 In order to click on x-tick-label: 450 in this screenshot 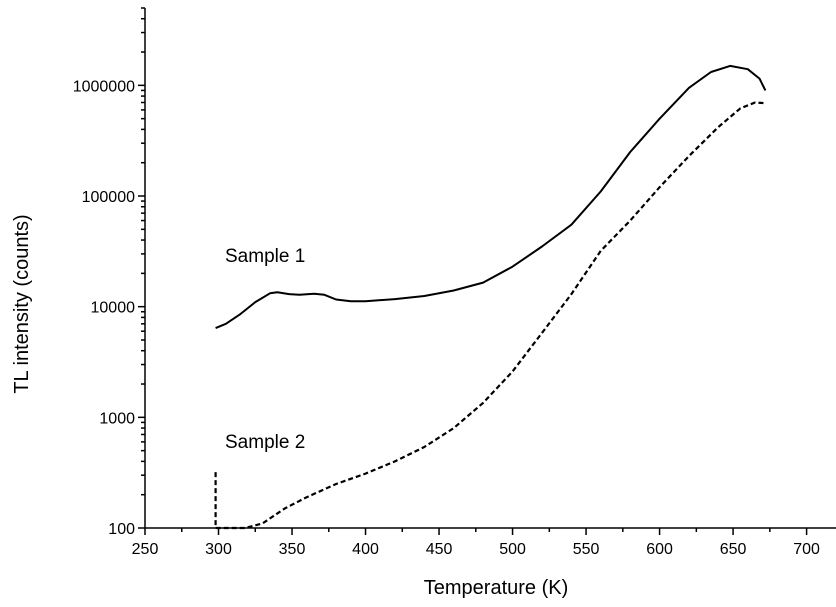, I will do `click(439, 549)`.